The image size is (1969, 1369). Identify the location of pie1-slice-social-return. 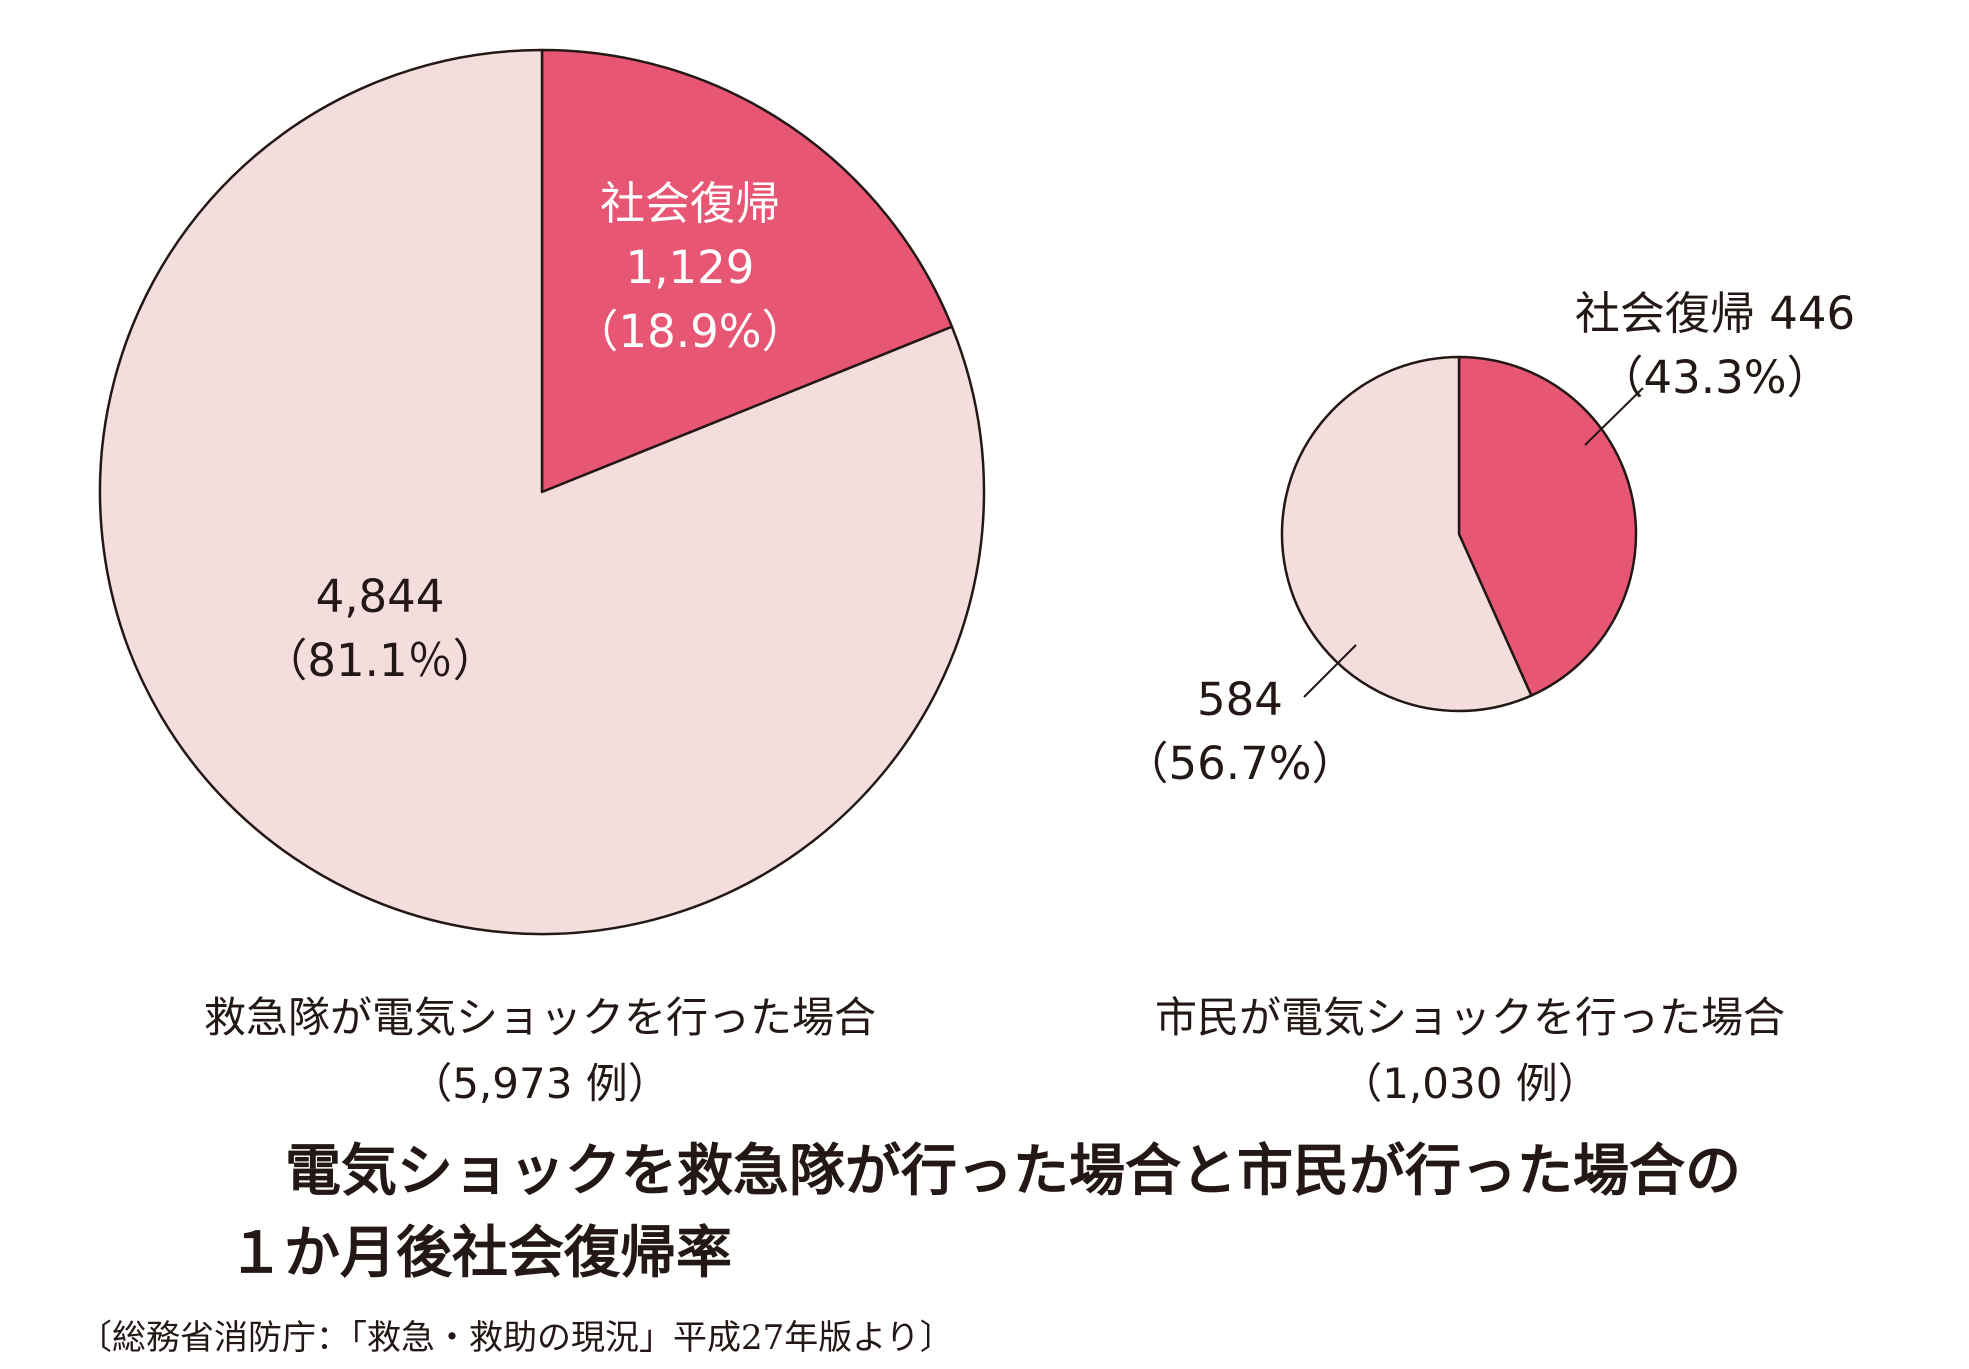
(747, 271).